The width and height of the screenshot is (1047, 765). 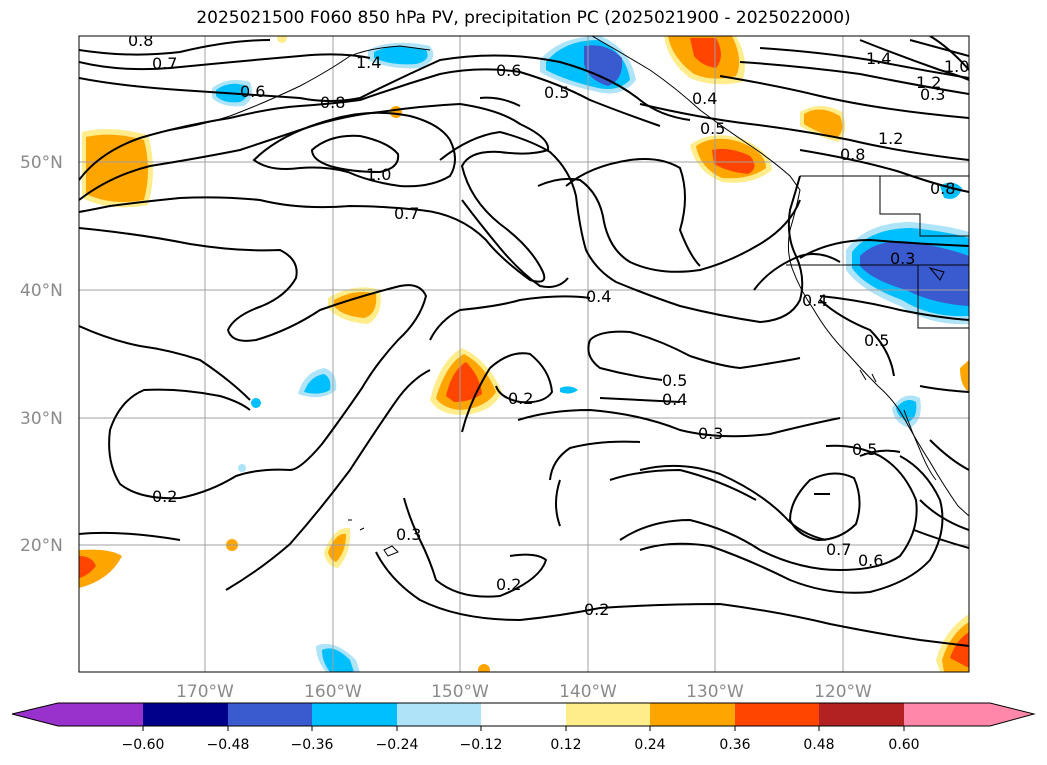 What do you see at coordinates (143, 745) in the screenshot?
I see `colorbar-label: −0.60` at bounding box center [143, 745].